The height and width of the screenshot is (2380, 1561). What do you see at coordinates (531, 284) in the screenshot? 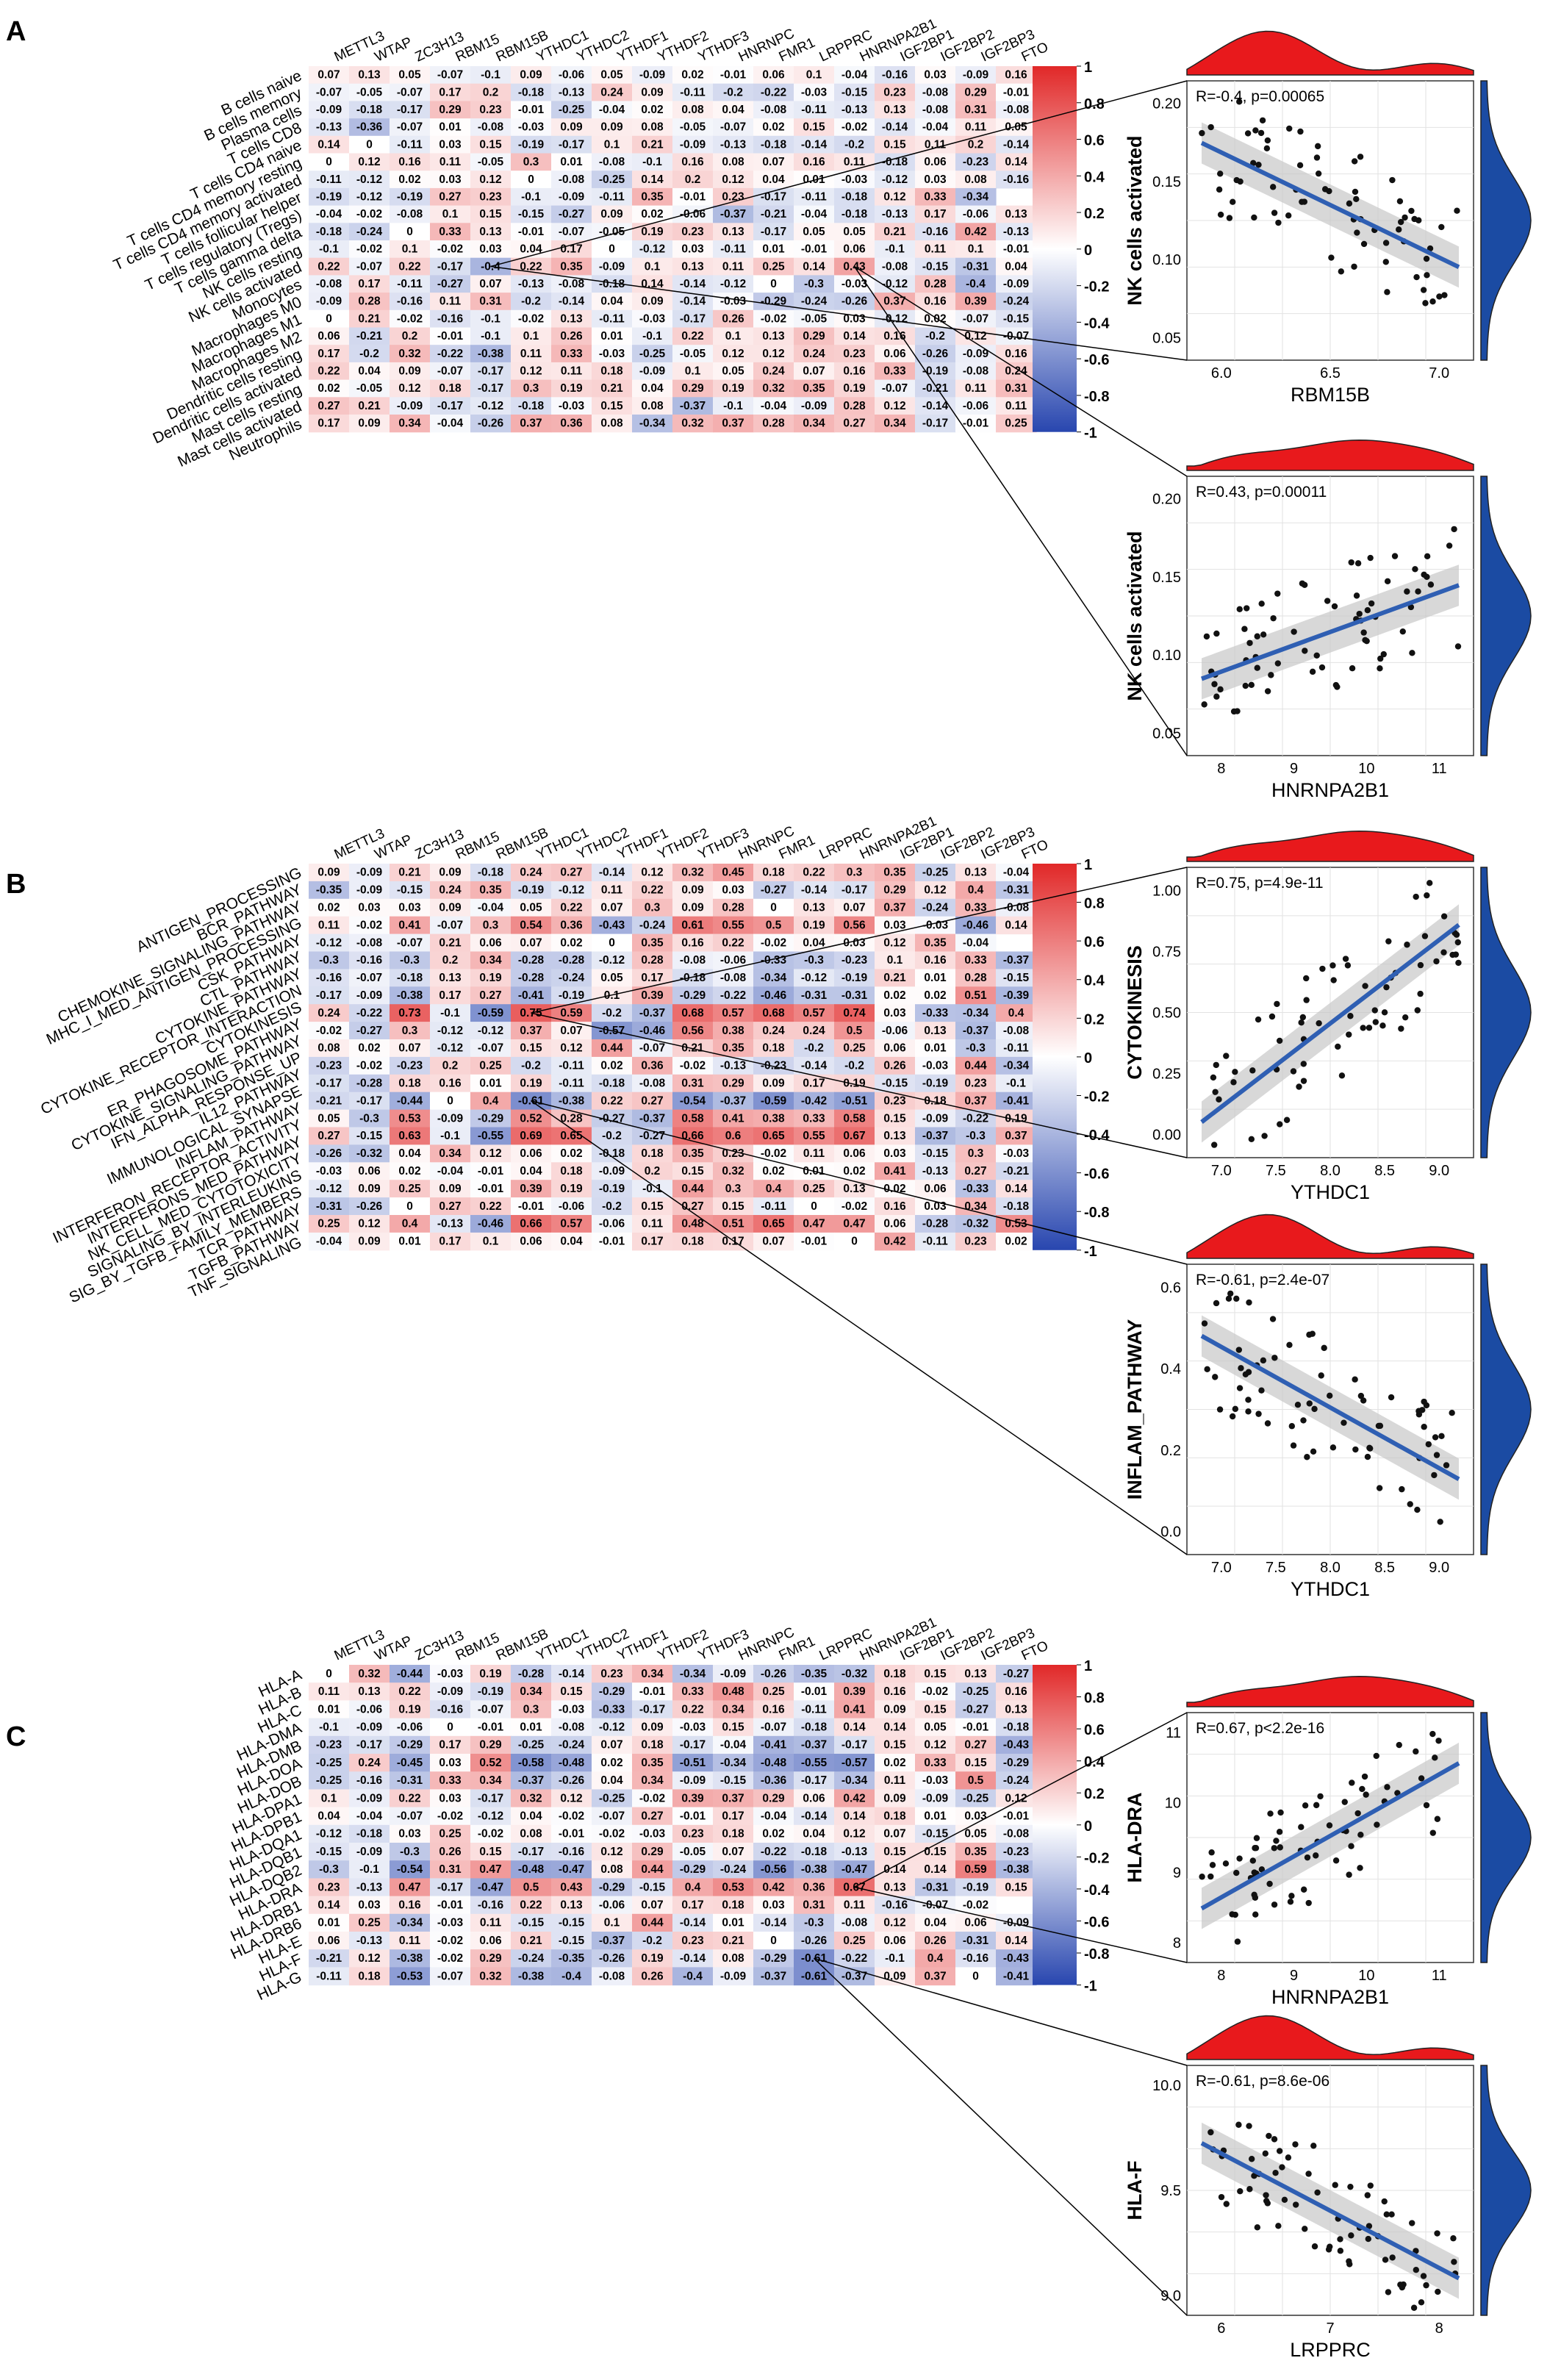
I see `cell-value: -0.13` at bounding box center [531, 284].